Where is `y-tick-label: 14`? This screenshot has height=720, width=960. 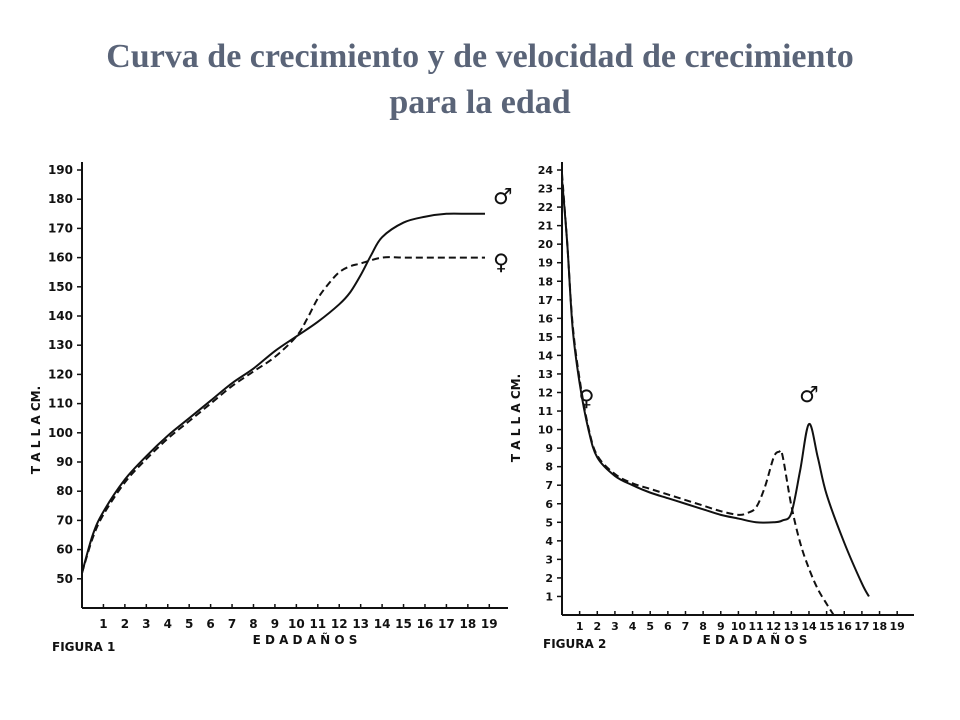 y-tick-label: 14 is located at coordinates (546, 355).